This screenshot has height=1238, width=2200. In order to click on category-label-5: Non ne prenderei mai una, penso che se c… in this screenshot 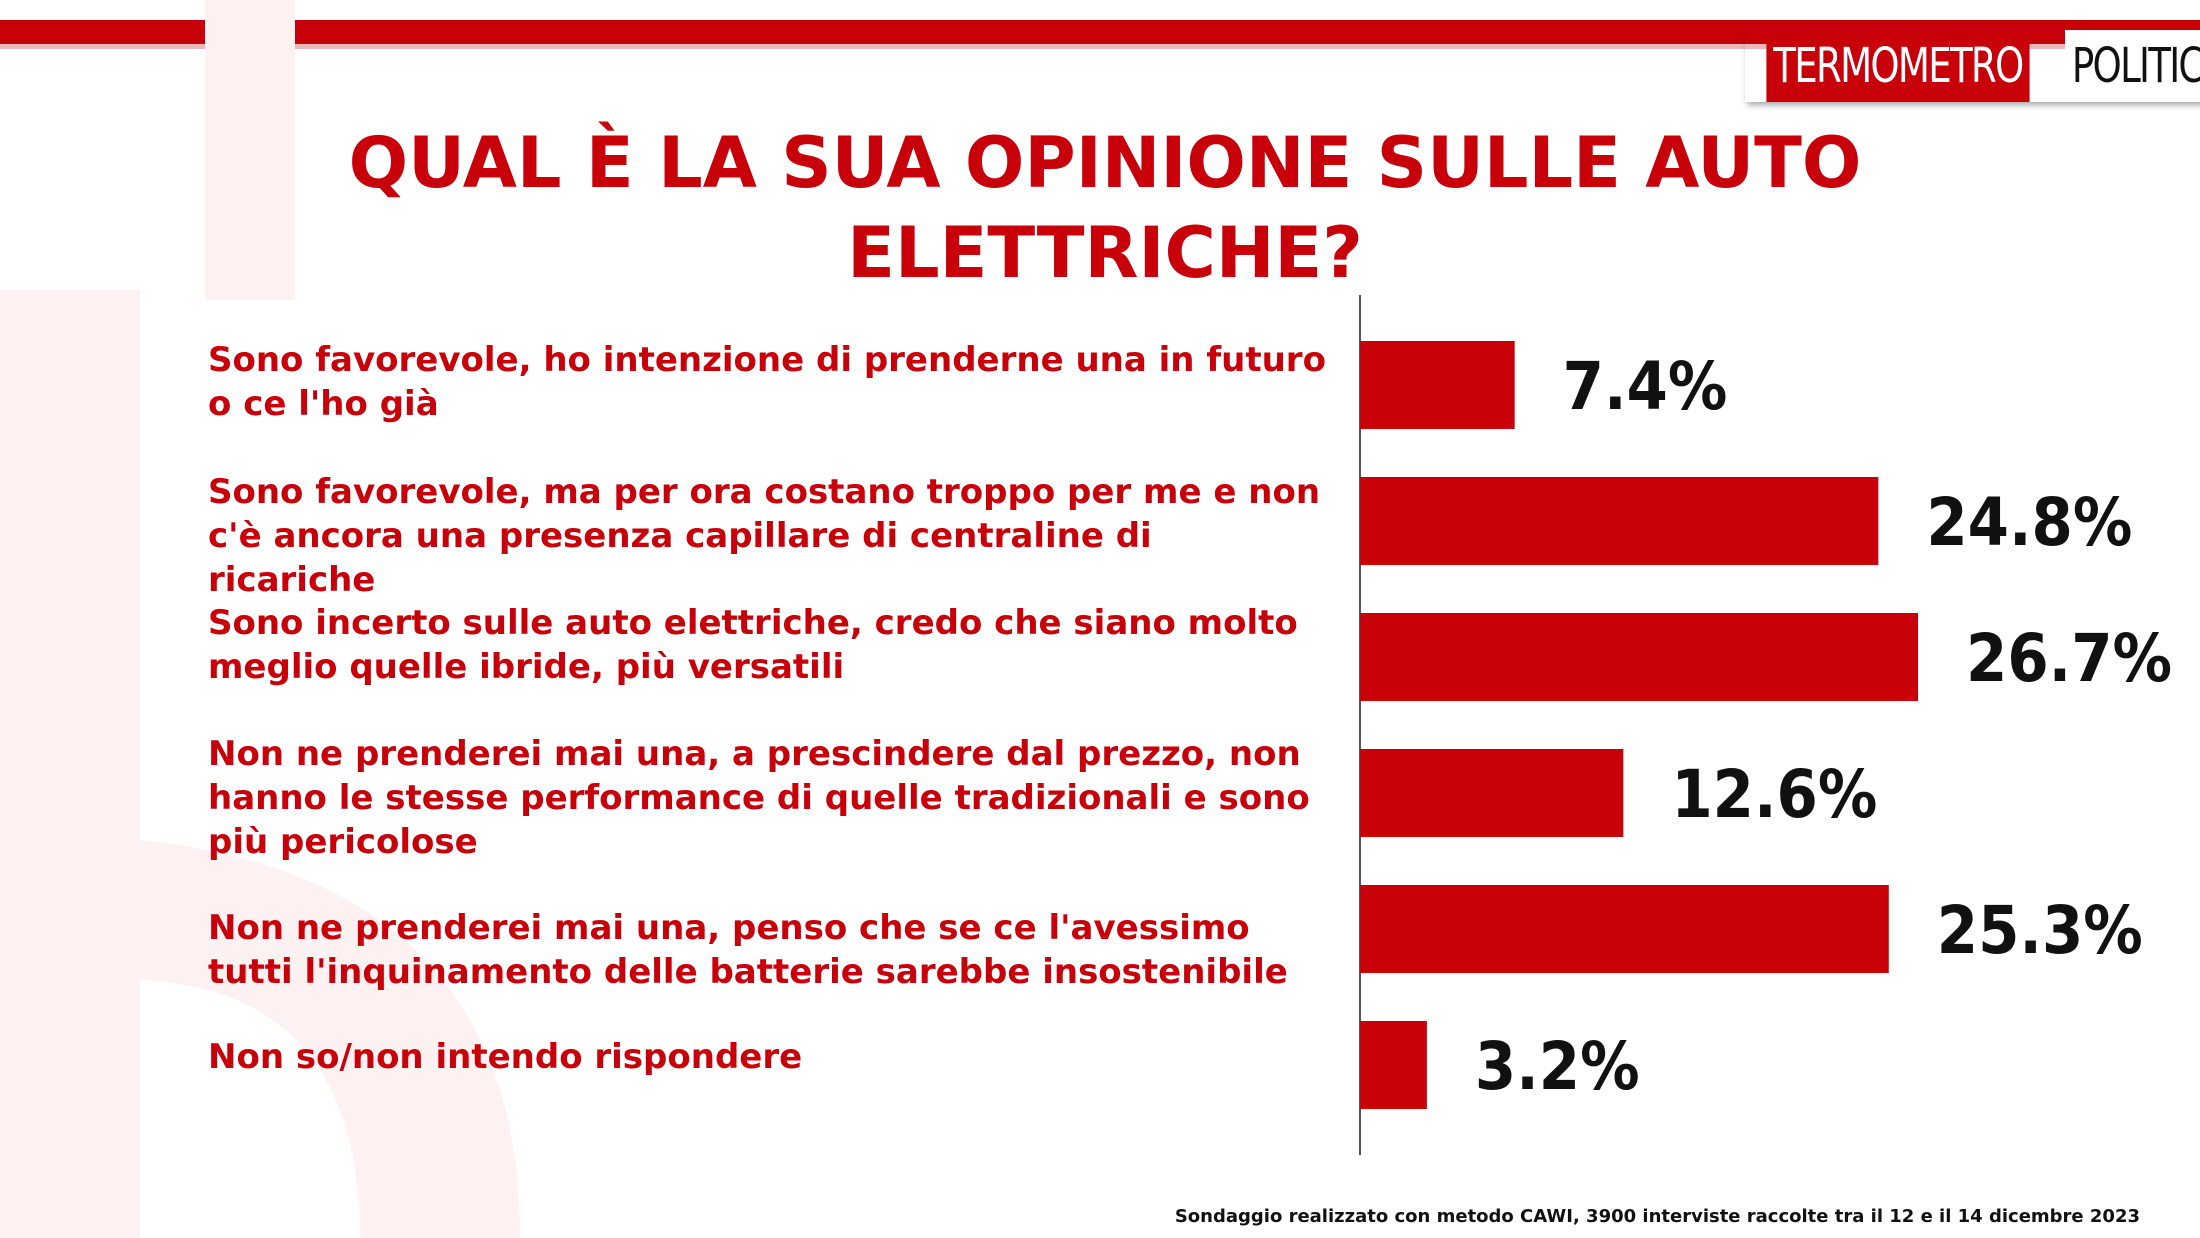, I will do `click(748, 950)`.